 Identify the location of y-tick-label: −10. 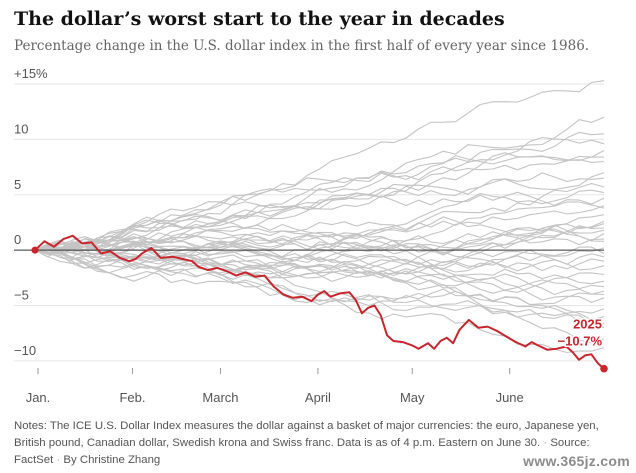
(25, 350).